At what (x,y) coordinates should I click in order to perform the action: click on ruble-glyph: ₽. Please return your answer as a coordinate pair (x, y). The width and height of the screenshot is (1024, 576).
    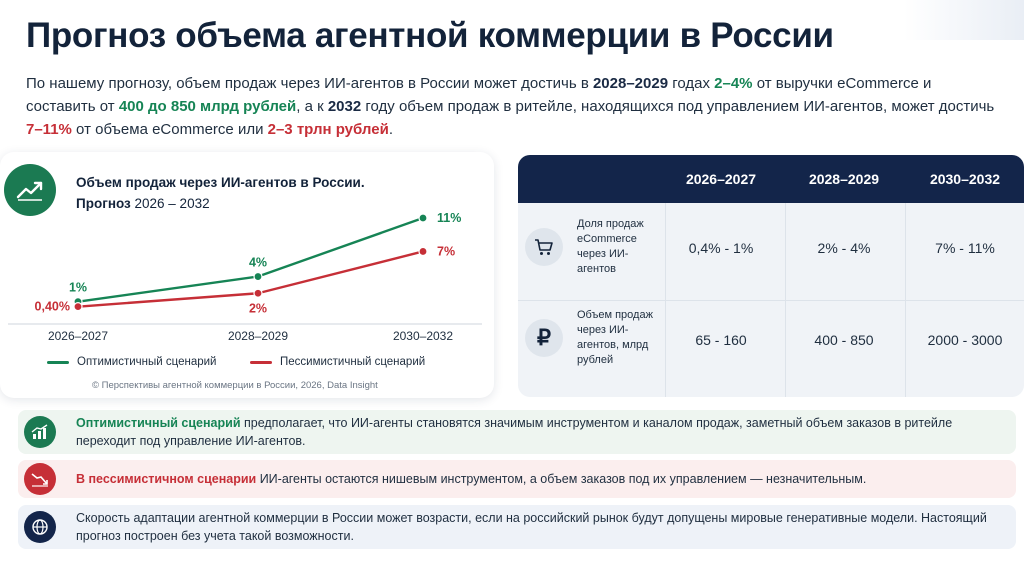
    Looking at the image, I should click on (544, 337).